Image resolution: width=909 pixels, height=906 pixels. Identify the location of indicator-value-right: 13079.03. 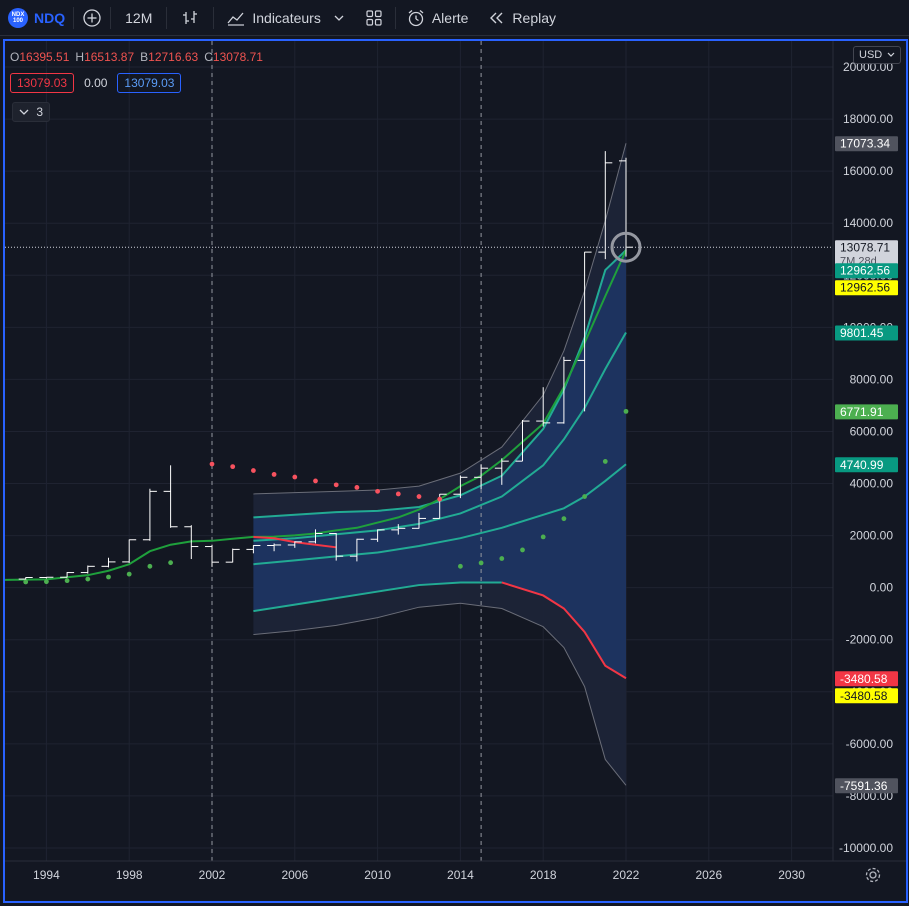
(149, 83).